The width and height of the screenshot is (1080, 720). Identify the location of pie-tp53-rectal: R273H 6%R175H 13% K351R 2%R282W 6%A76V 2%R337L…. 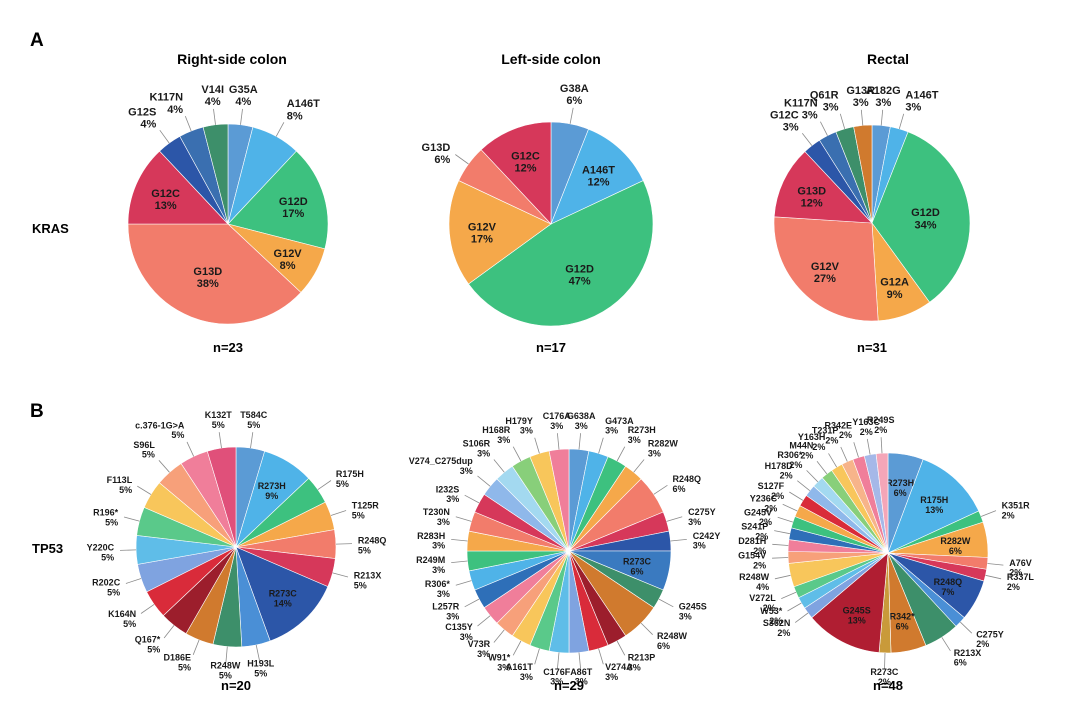
(886, 554).